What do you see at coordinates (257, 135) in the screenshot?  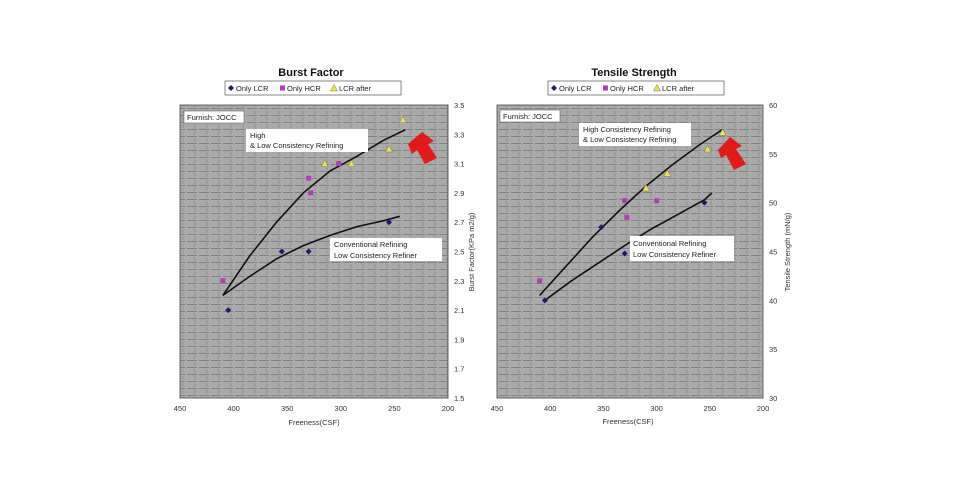 I see `annotation-line: High` at bounding box center [257, 135].